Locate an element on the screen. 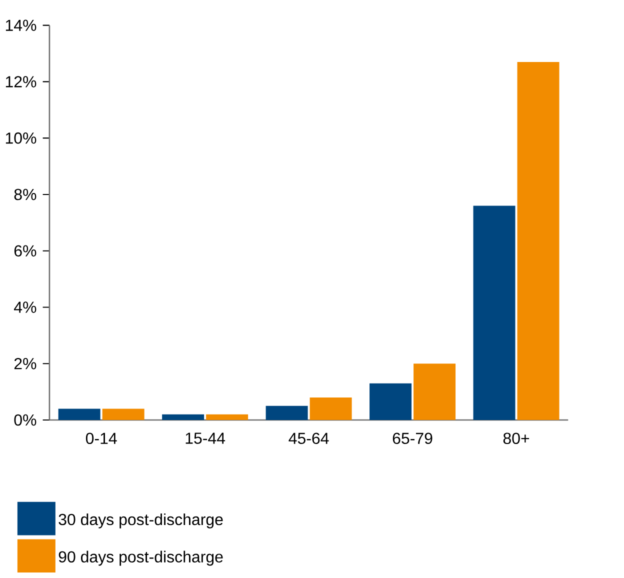  x-tick-label: 80+ is located at coordinates (516, 438).